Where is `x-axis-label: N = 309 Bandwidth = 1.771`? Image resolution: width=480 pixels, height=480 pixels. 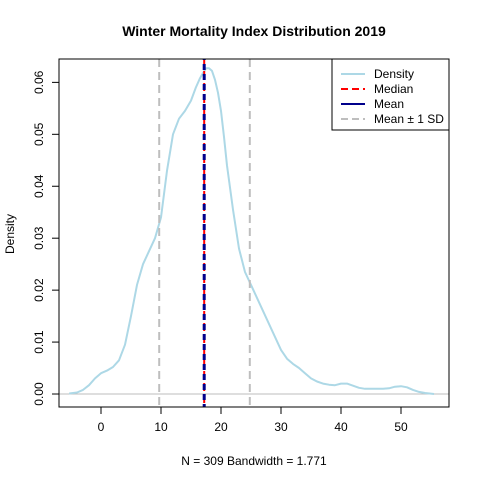 x-axis-label: N = 309 Bandwidth = 1.771 is located at coordinates (254, 461).